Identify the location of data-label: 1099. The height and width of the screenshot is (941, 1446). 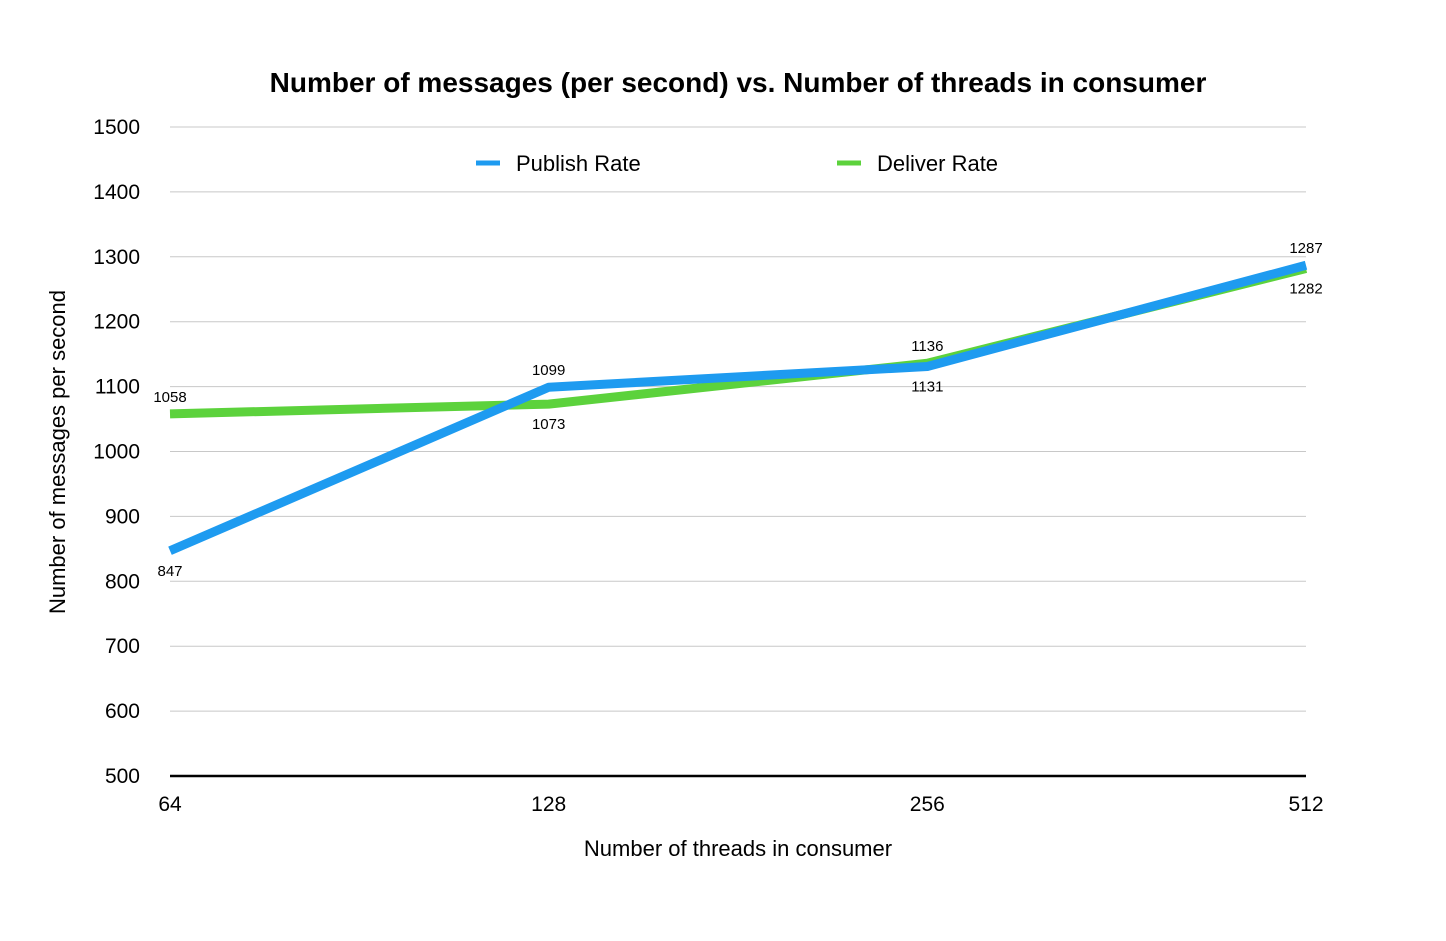
(548, 370).